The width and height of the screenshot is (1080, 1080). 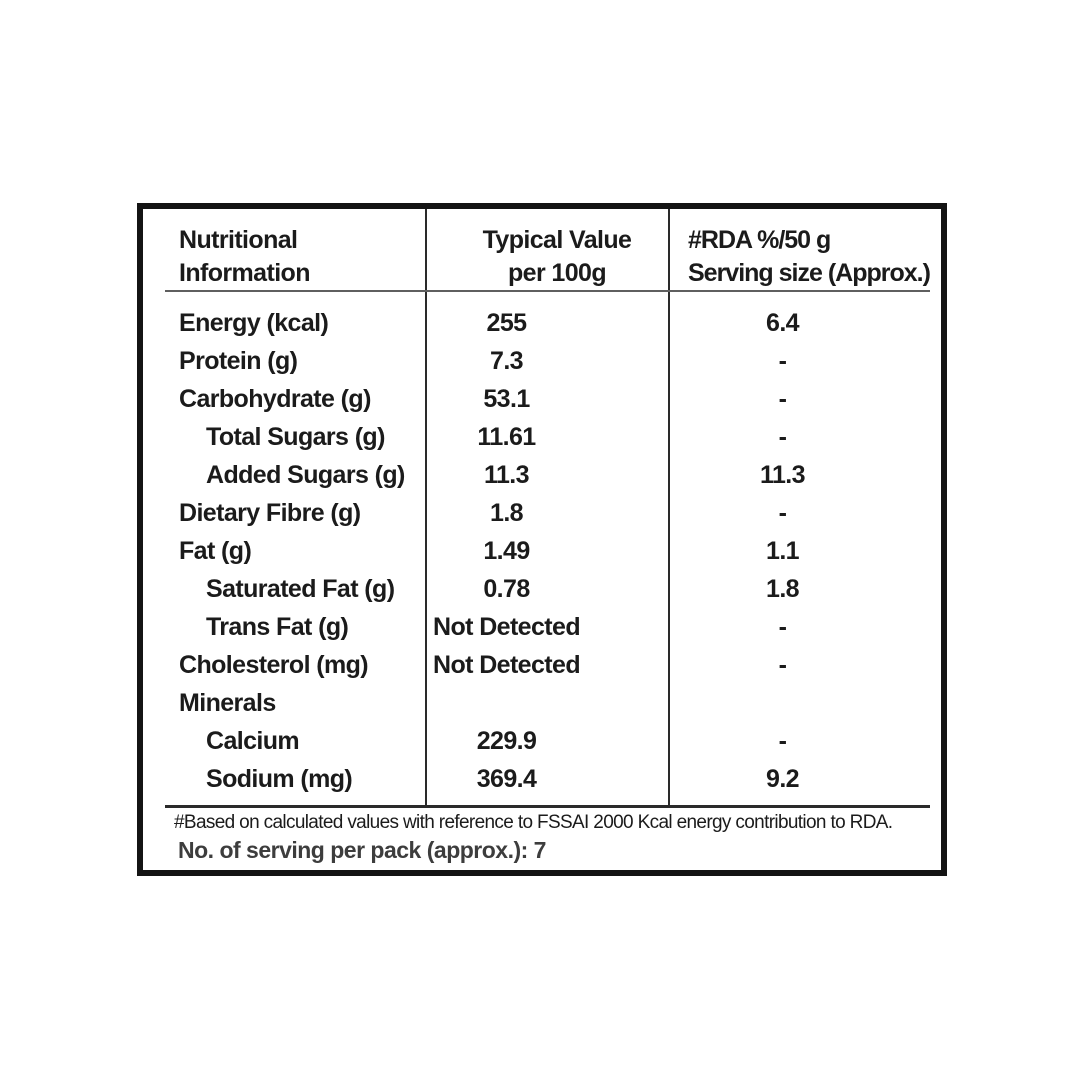 I want to click on nutrient-label: Fat (g), so click(x=215, y=551).